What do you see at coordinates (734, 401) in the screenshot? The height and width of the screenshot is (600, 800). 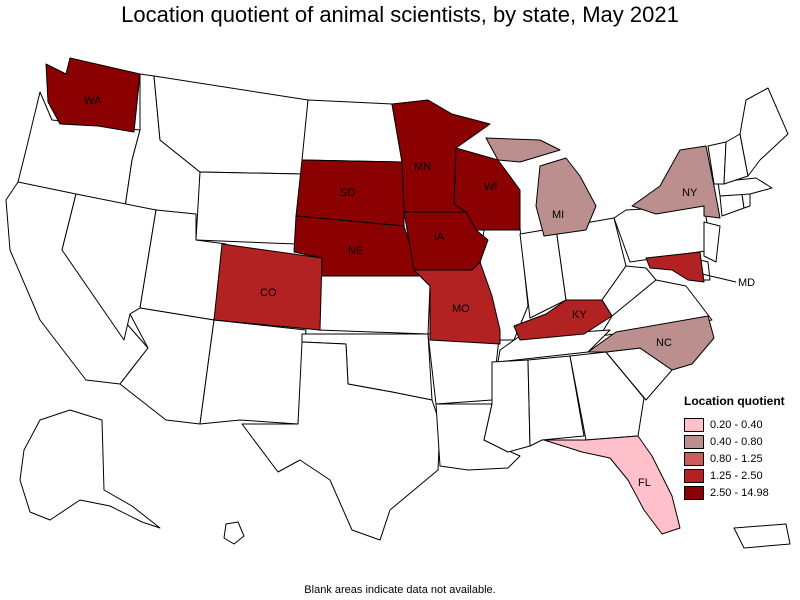 I see `legend-title: Location quotient` at bounding box center [734, 401].